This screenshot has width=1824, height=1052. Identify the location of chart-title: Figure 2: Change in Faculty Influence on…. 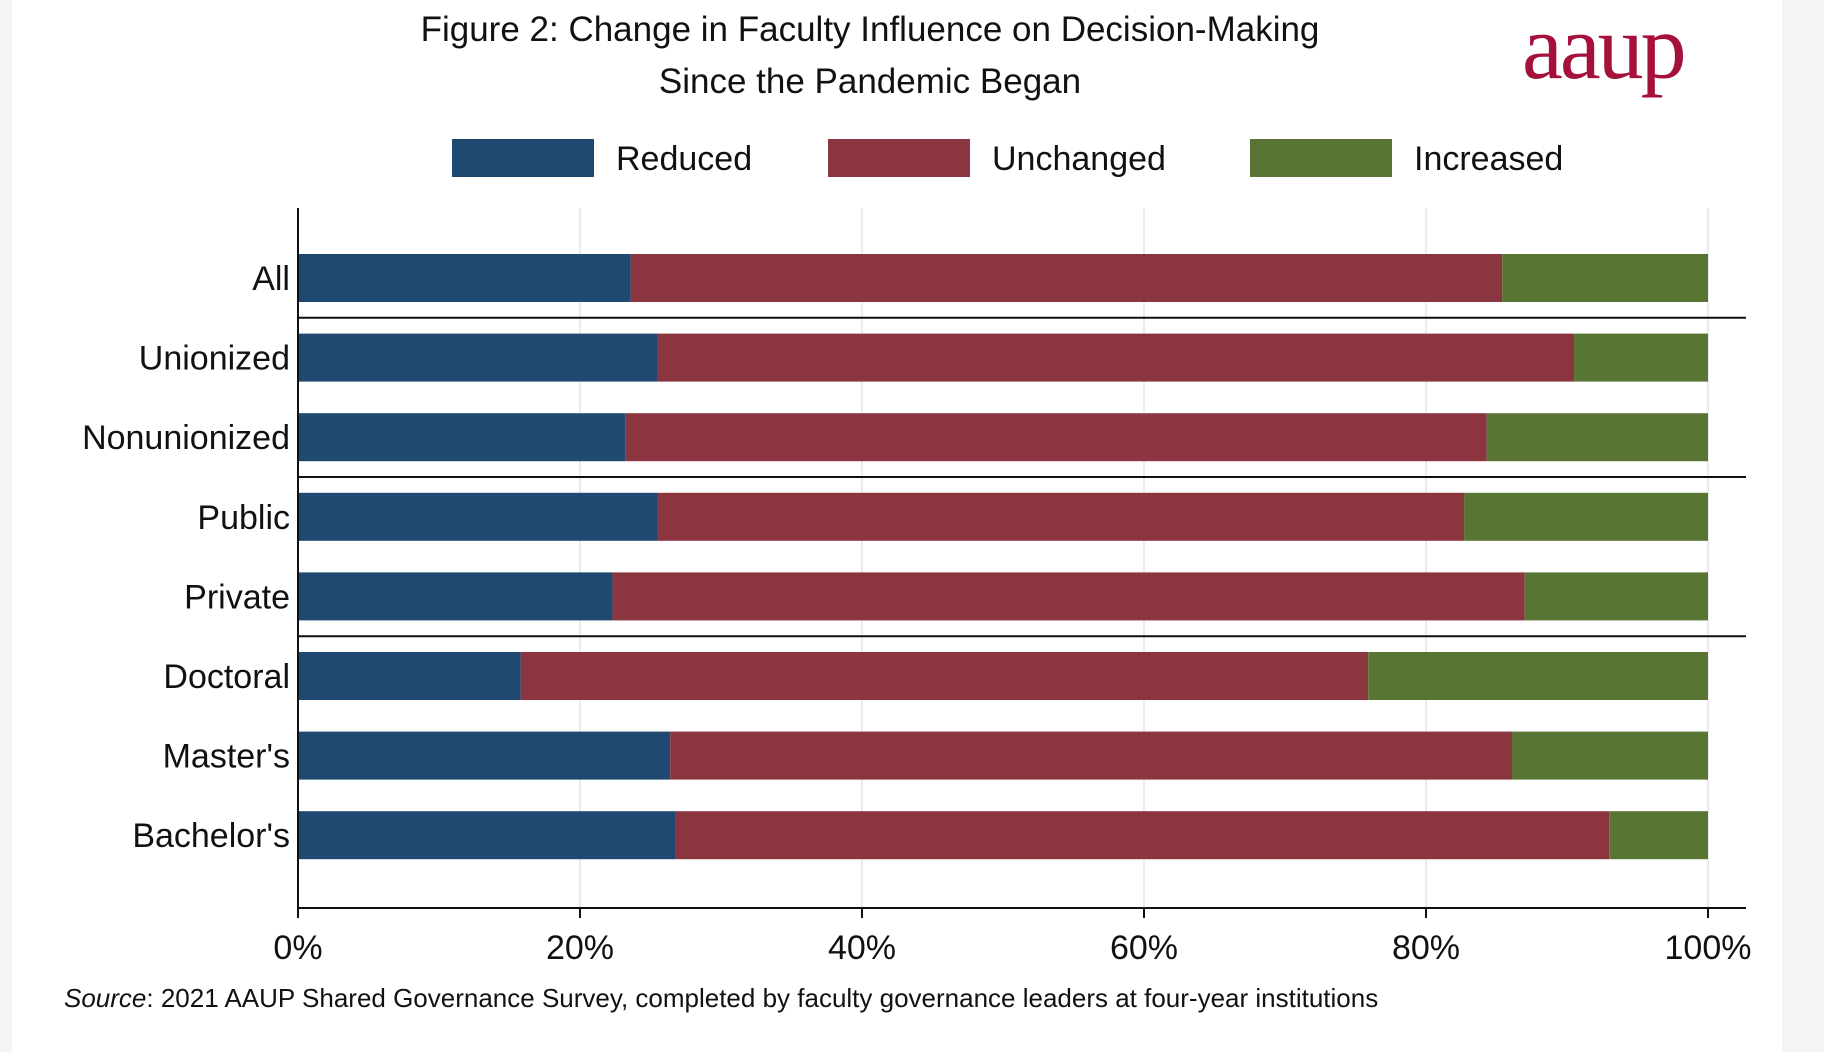
(870, 29).